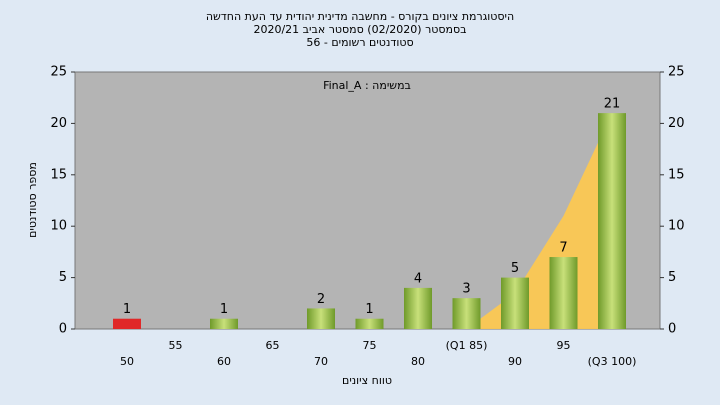 The image size is (720, 405). I want to click on y2-tick-label: 15, so click(676, 174).